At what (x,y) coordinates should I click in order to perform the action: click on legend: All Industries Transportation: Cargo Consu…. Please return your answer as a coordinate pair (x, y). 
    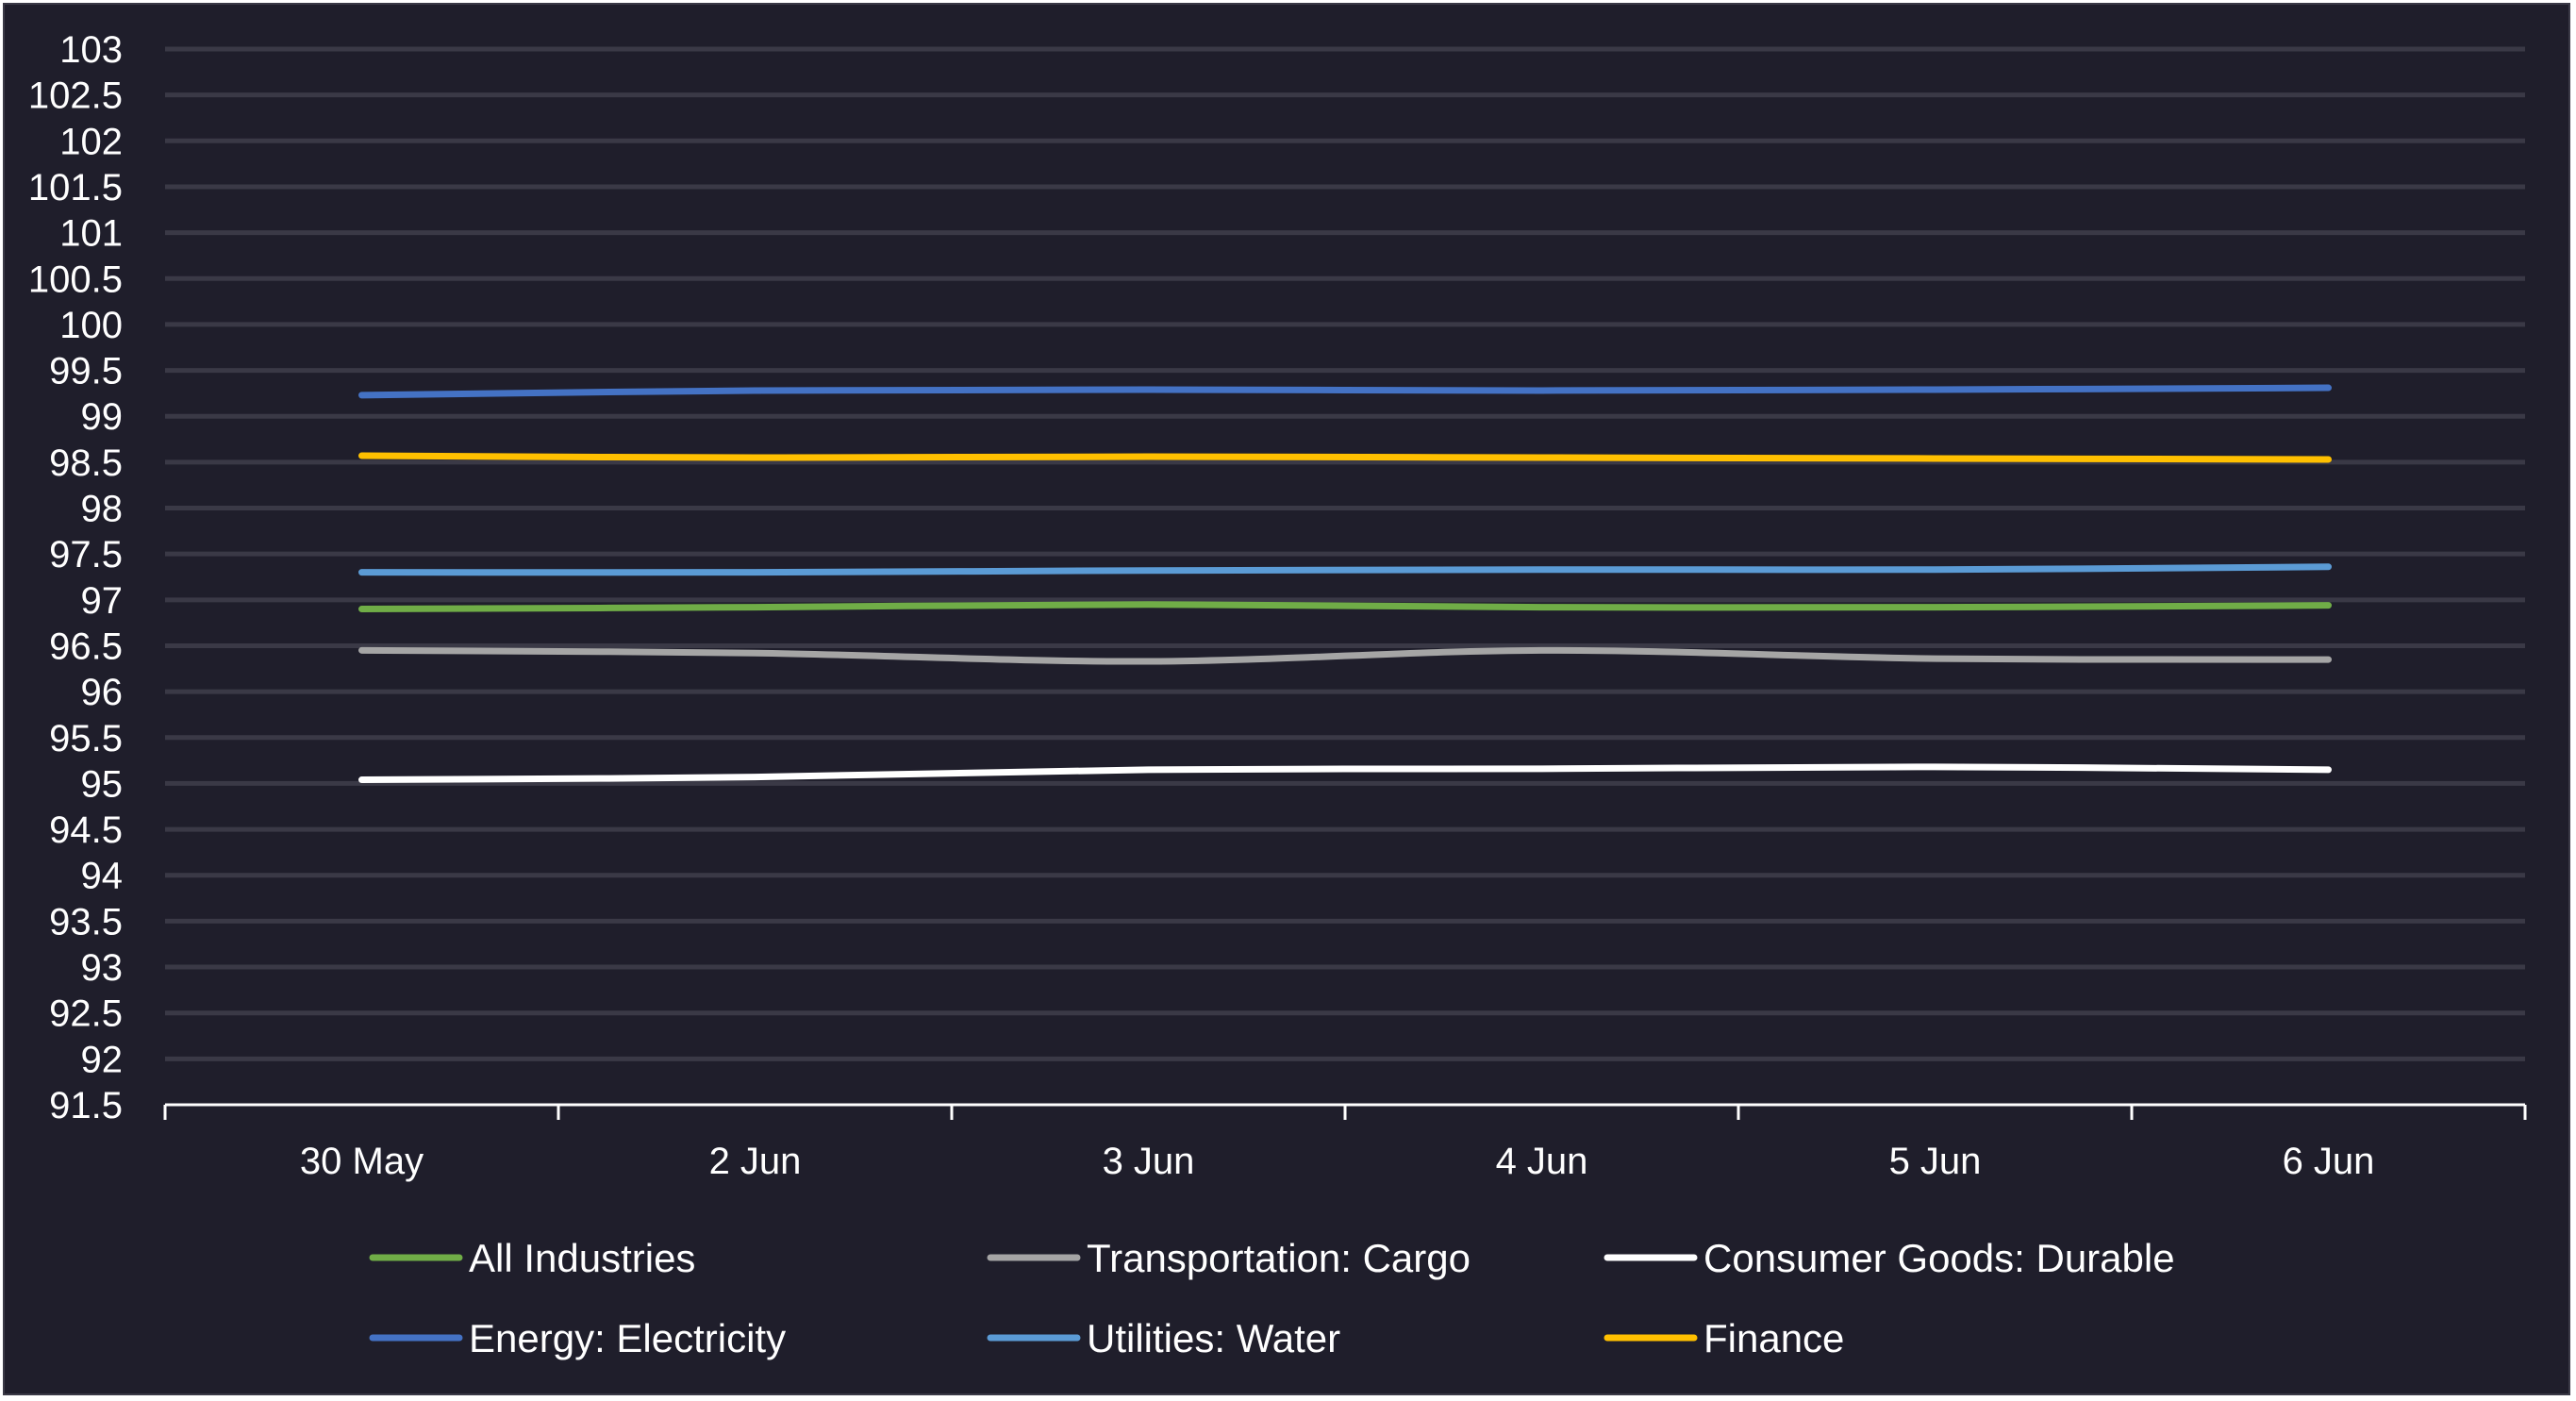
    Looking at the image, I should click on (1272, 1298).